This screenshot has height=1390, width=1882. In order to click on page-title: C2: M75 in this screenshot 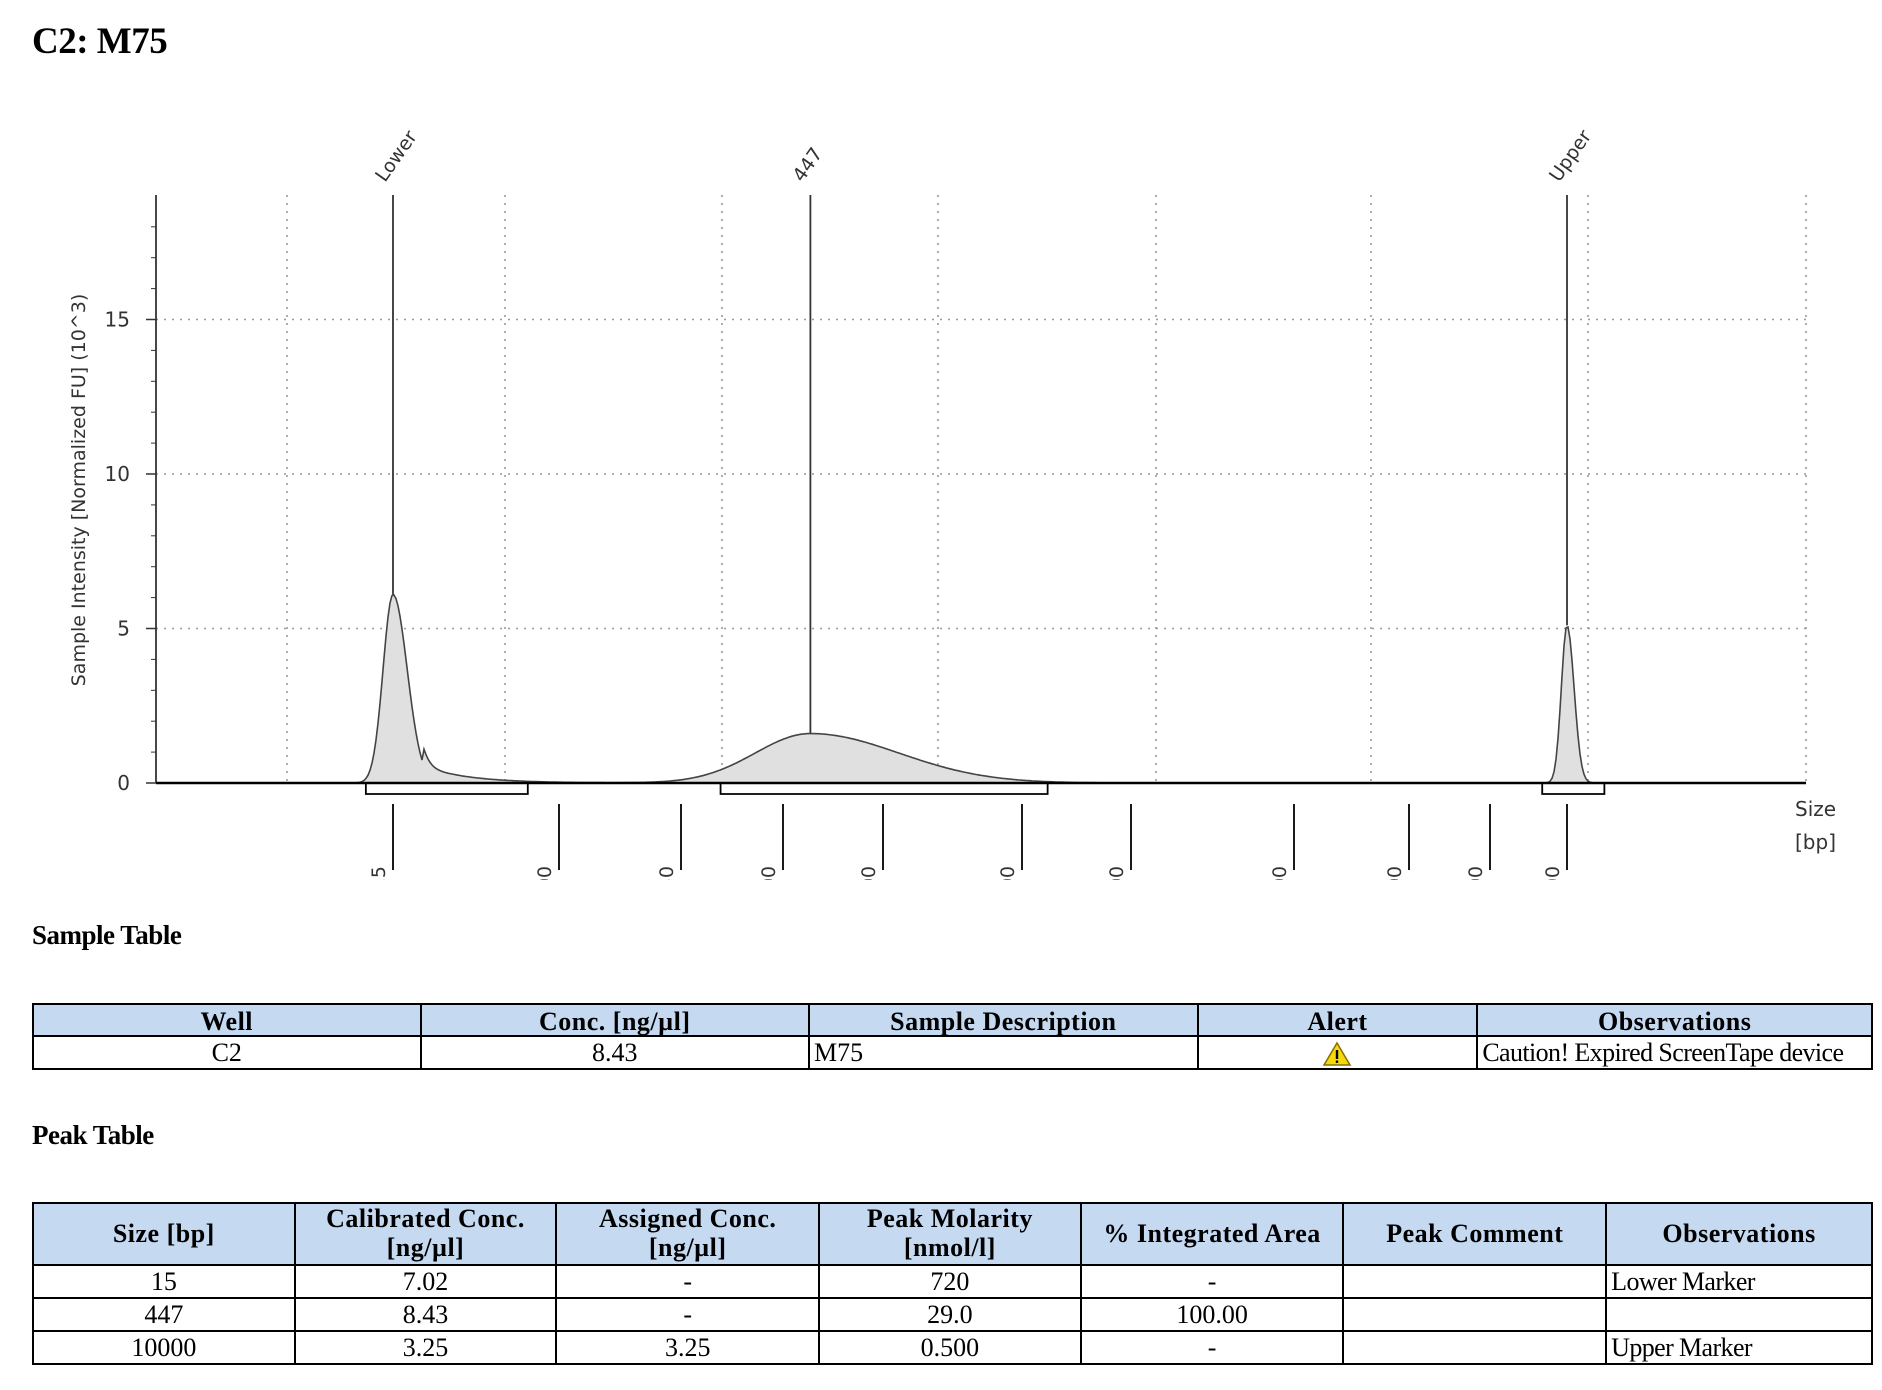, I will do `click(100, 41)`.